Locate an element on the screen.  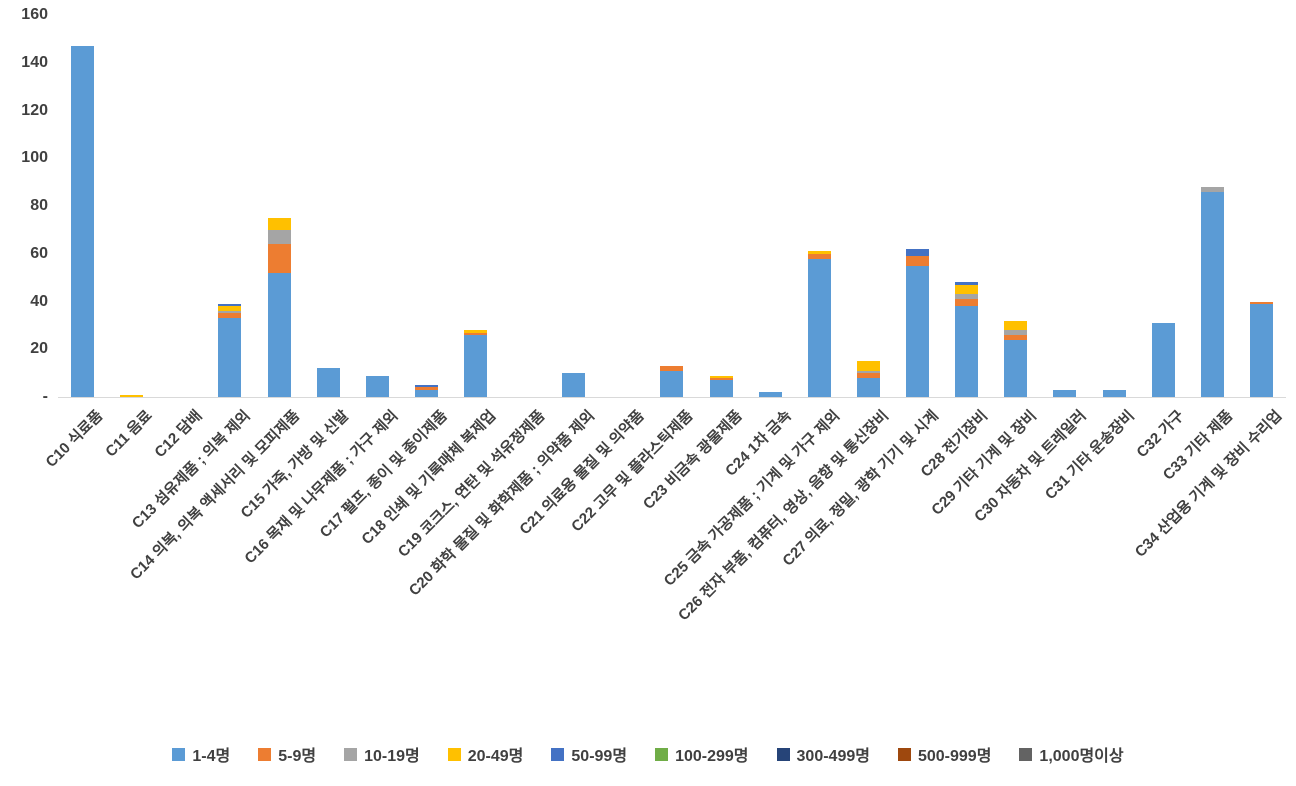
y-axis-tick-label: 40 is located at coordinates (39, 301).